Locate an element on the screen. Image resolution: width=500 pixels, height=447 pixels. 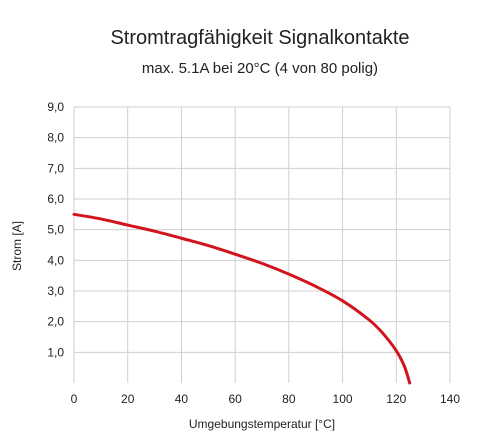
y-tick-label: 9,0 is located at coordinates (55, 107).